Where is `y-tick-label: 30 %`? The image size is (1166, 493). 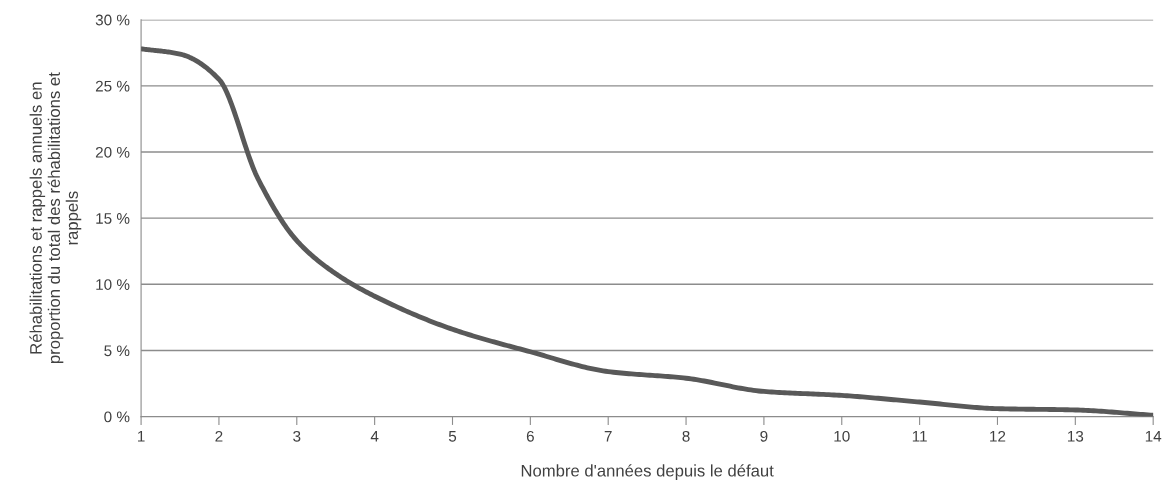 y-tick-label: 30 % is located at coordinates (112, 20).